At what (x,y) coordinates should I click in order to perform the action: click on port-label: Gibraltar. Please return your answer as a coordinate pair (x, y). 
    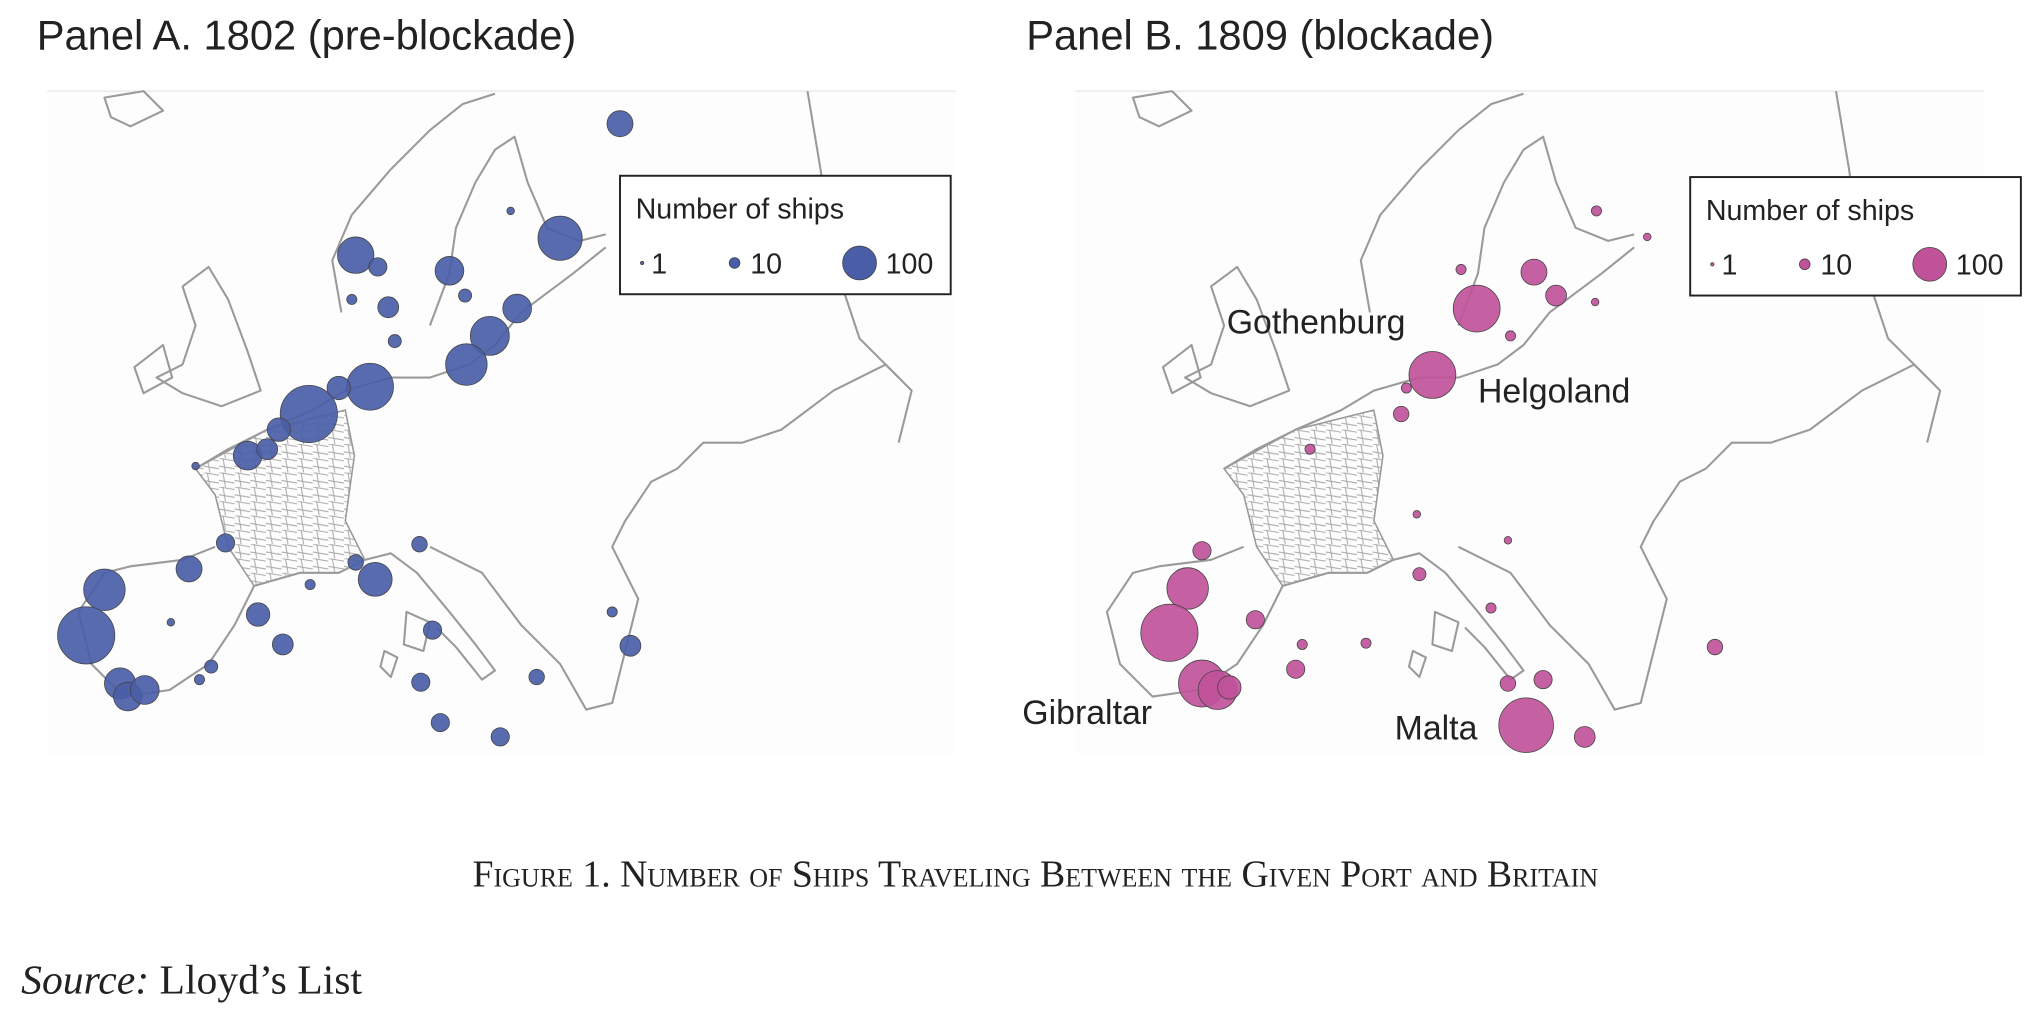
    Looking at the image, I should click on (1087, 713).